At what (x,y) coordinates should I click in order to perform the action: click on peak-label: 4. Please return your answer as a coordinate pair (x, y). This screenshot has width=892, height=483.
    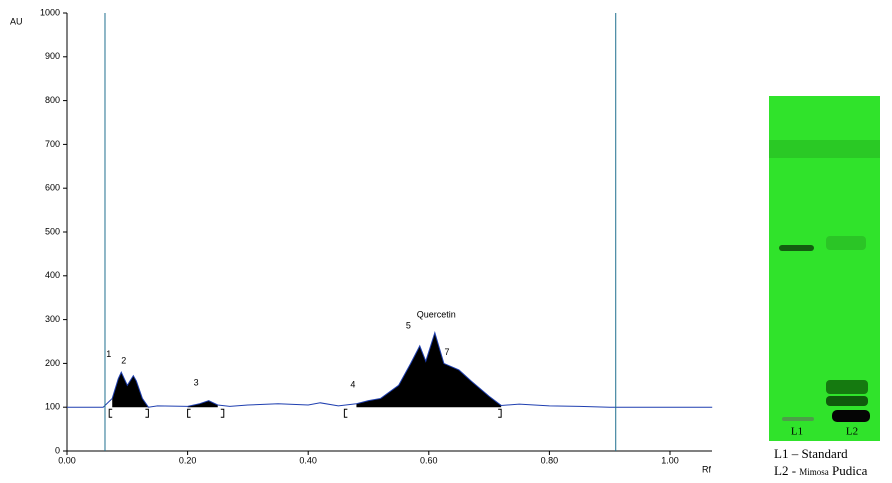
    Looking at the image, I should click on (352, 385).